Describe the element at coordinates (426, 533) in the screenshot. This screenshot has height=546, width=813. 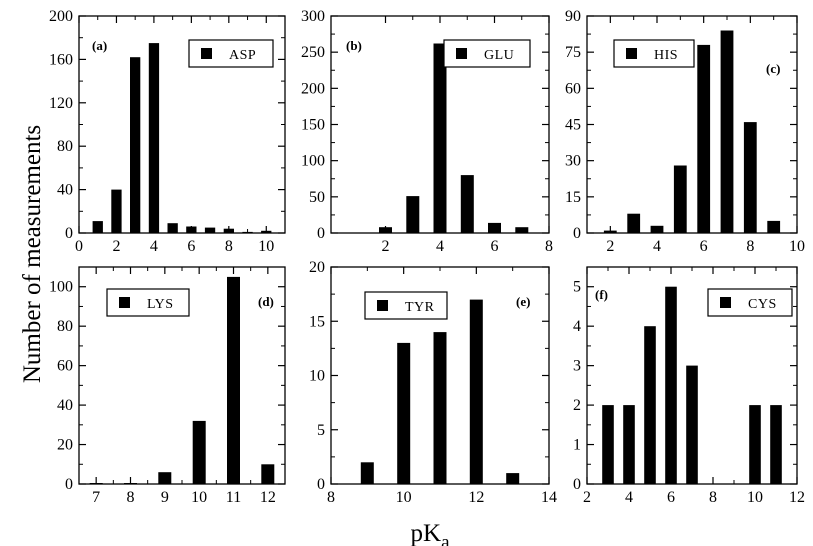
I see `x-axis-label-base: pK` at that location.